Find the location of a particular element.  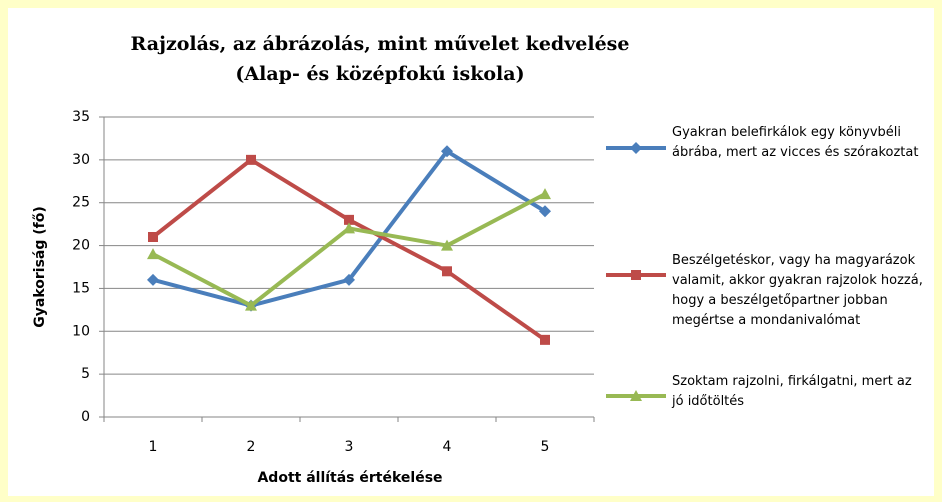

x-tick-label: 5 is located at coordinates (545, 447).